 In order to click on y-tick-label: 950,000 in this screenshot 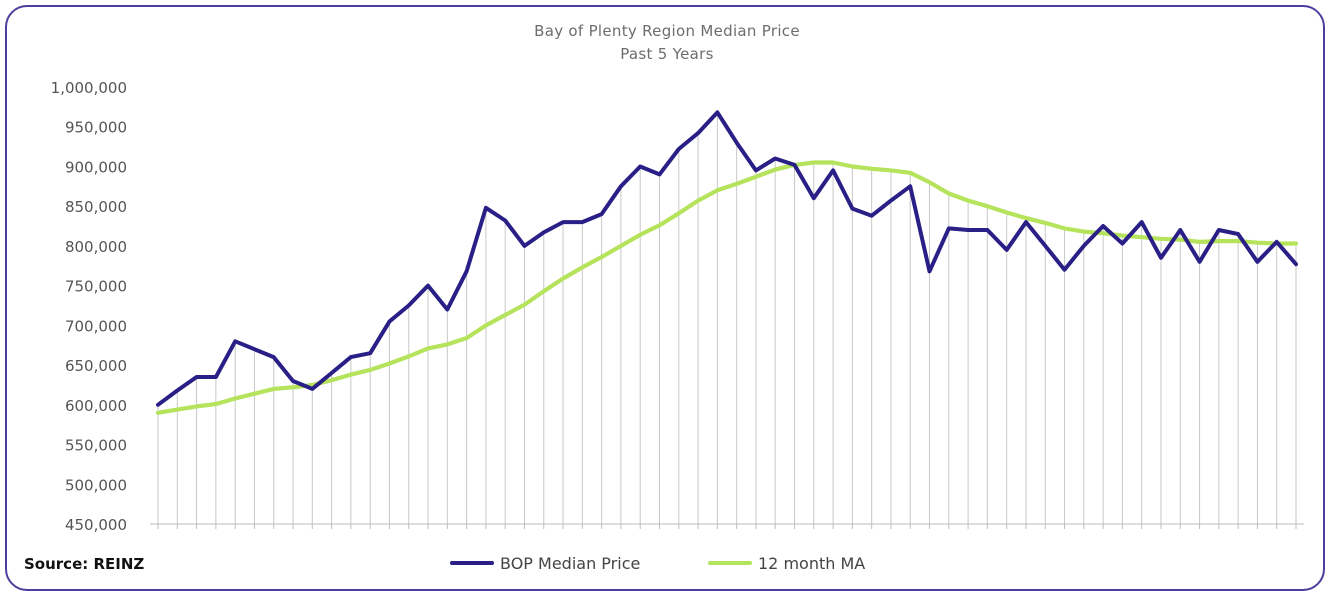, I will do `click(96, 128)`.